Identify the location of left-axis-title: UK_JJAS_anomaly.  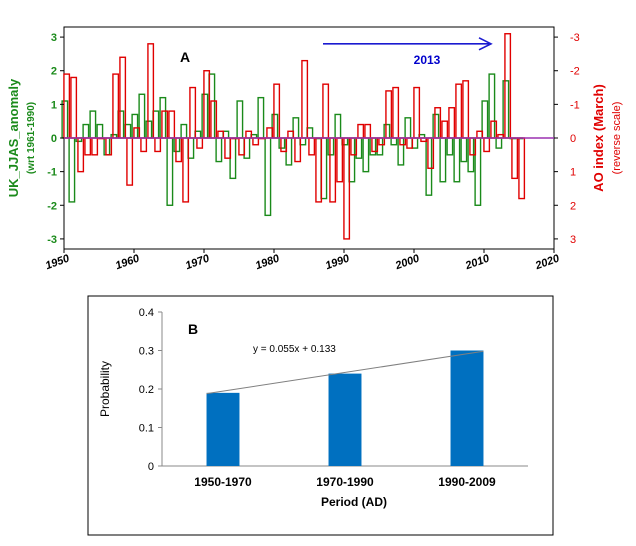
(13, 137).